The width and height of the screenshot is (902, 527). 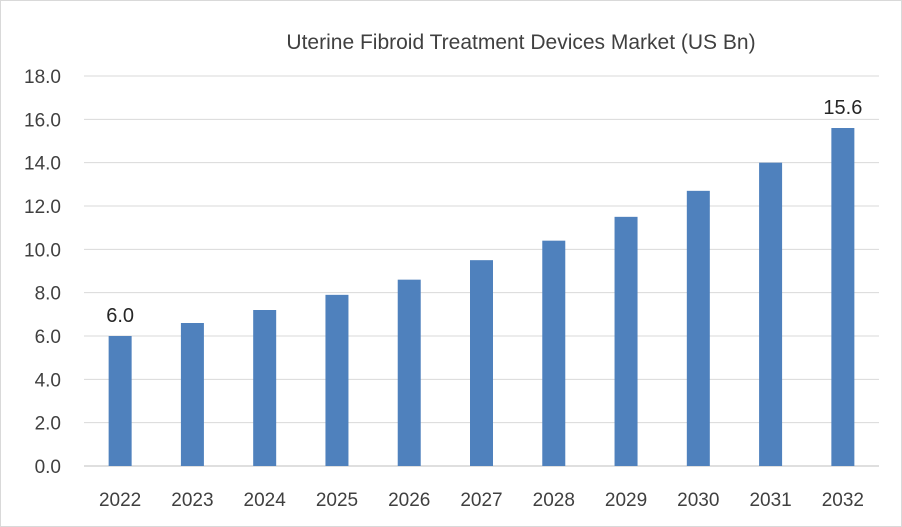 I want to click on x-tick-label: 2022, so click(x=120, y=500).